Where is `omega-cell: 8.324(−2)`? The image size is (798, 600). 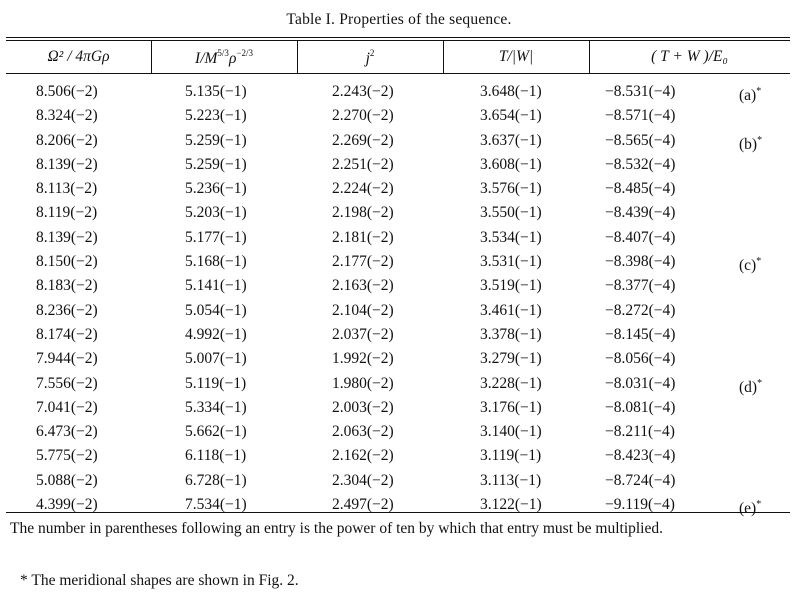 omega-cell: 8.324(−2) is located at coordinates (67, 116).